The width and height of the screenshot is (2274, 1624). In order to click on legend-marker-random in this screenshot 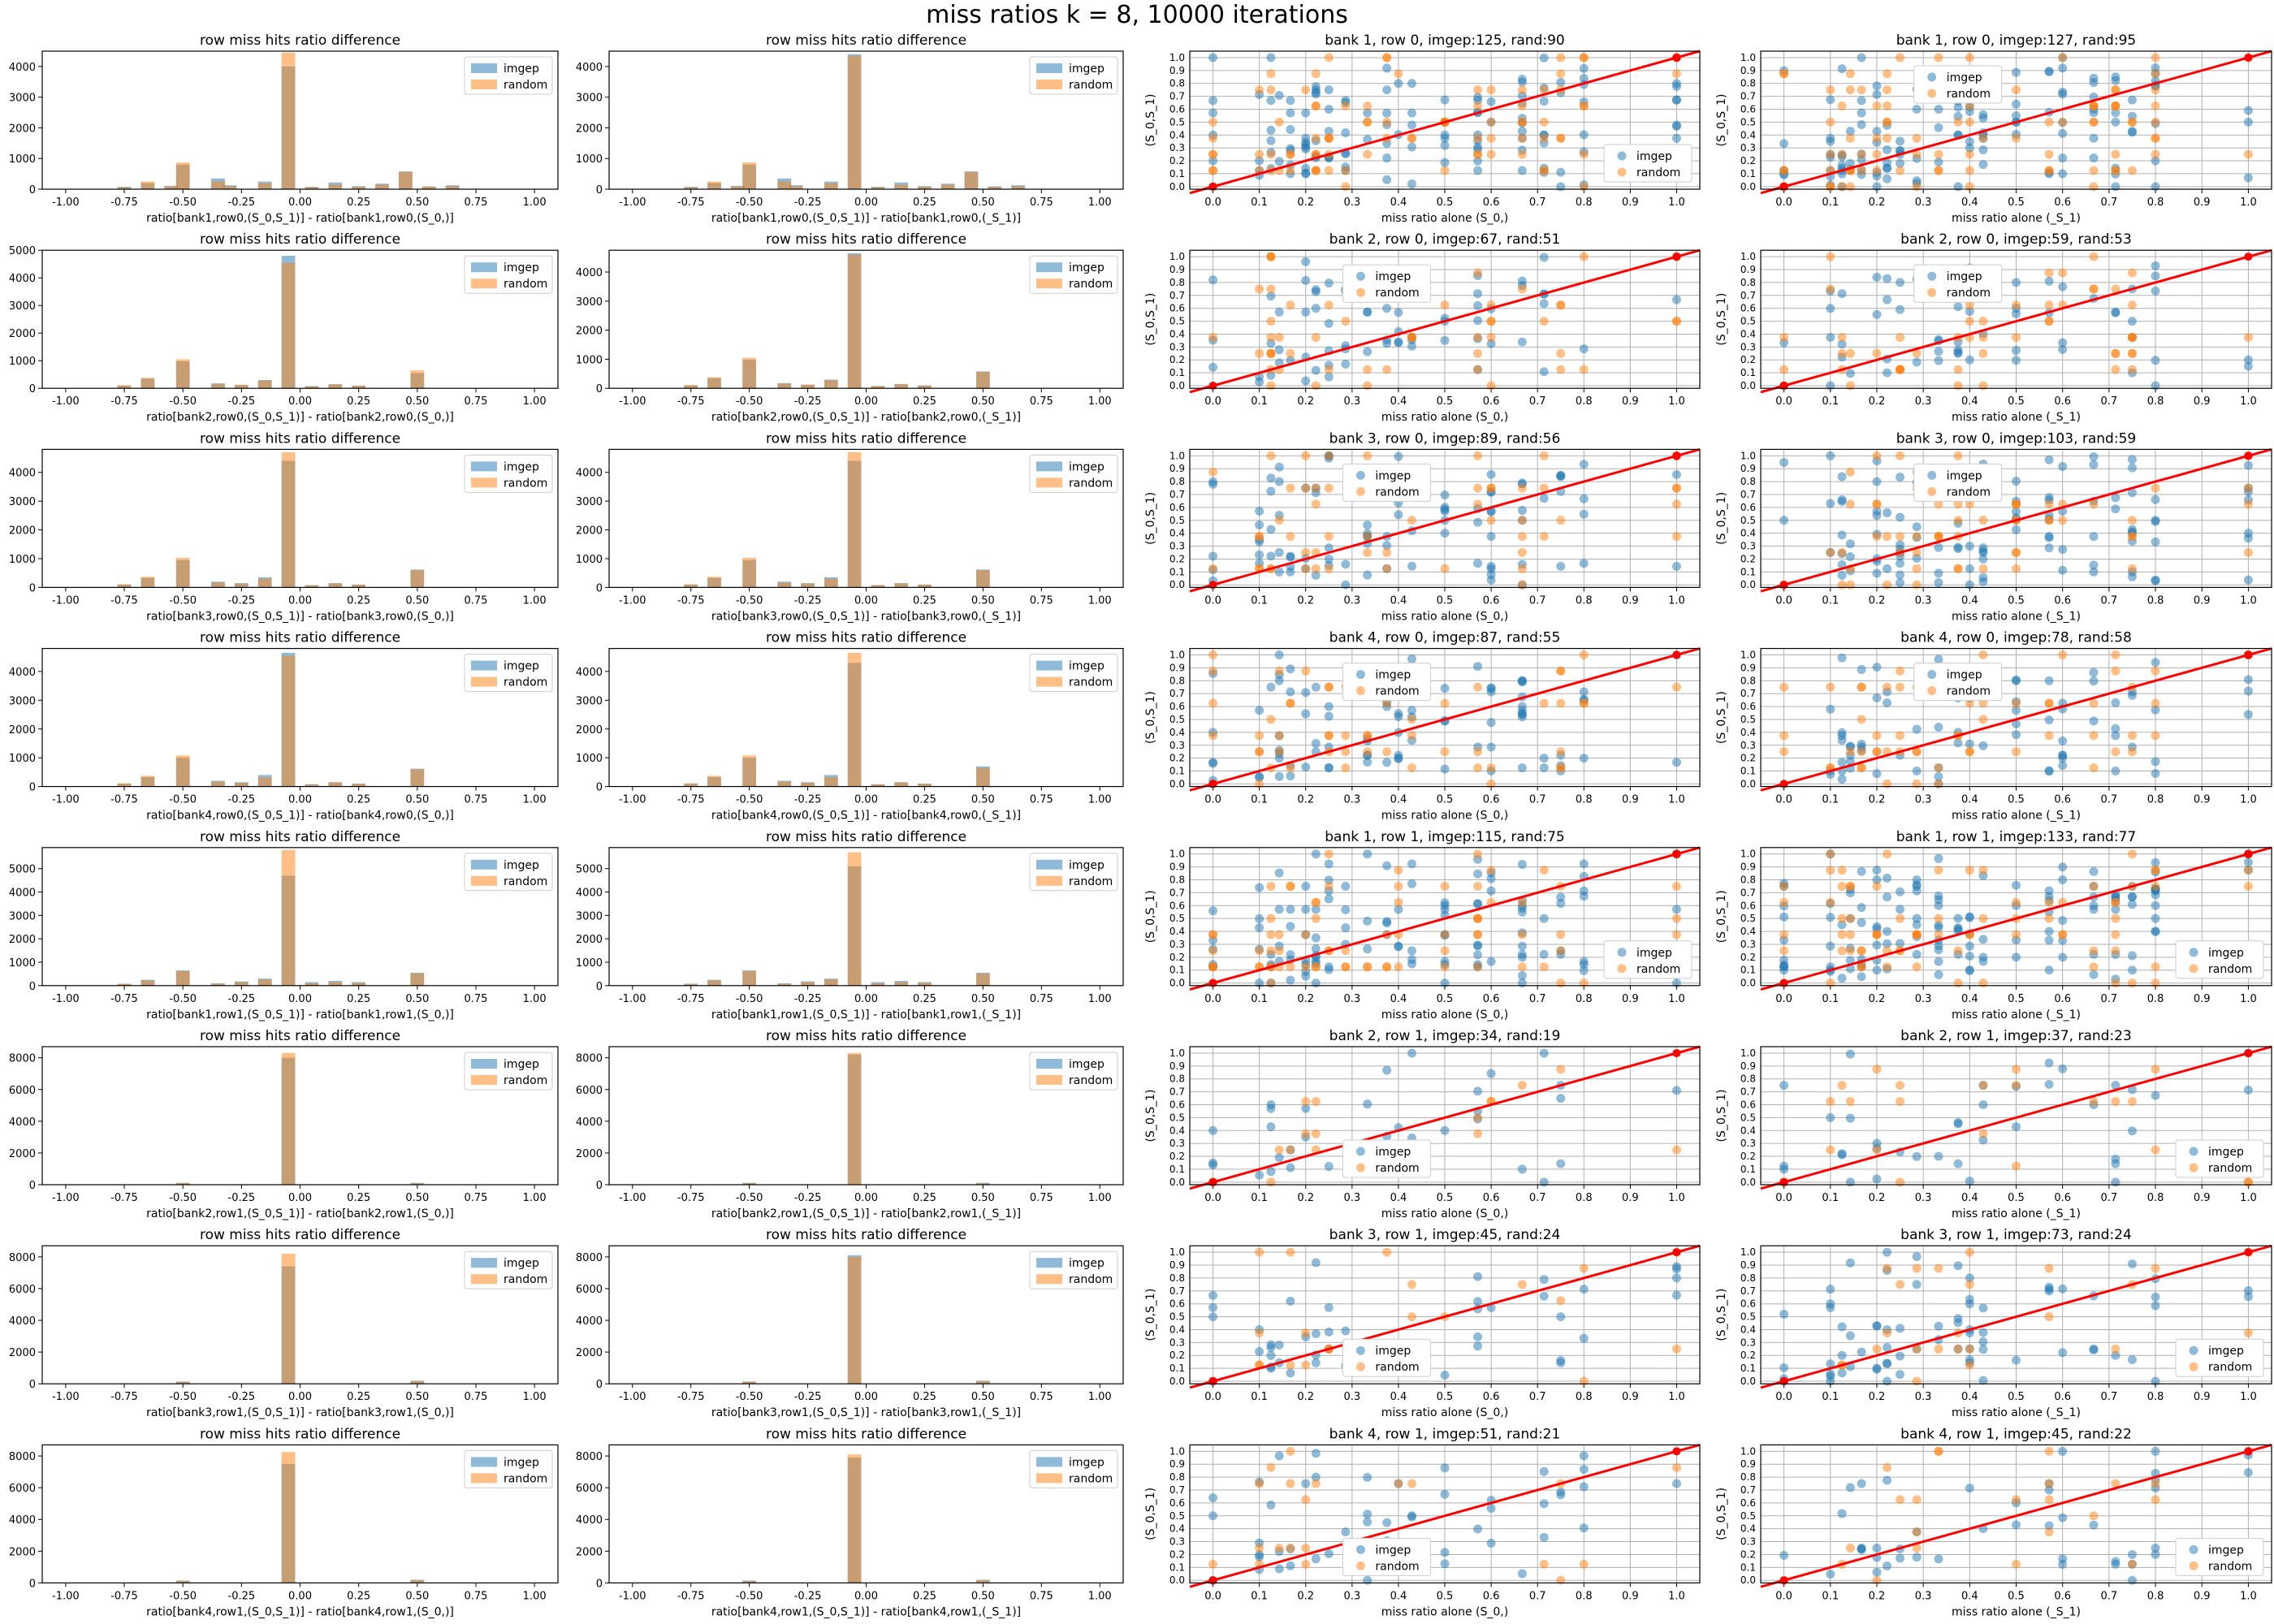, I will do `click(1360, 1566)`.